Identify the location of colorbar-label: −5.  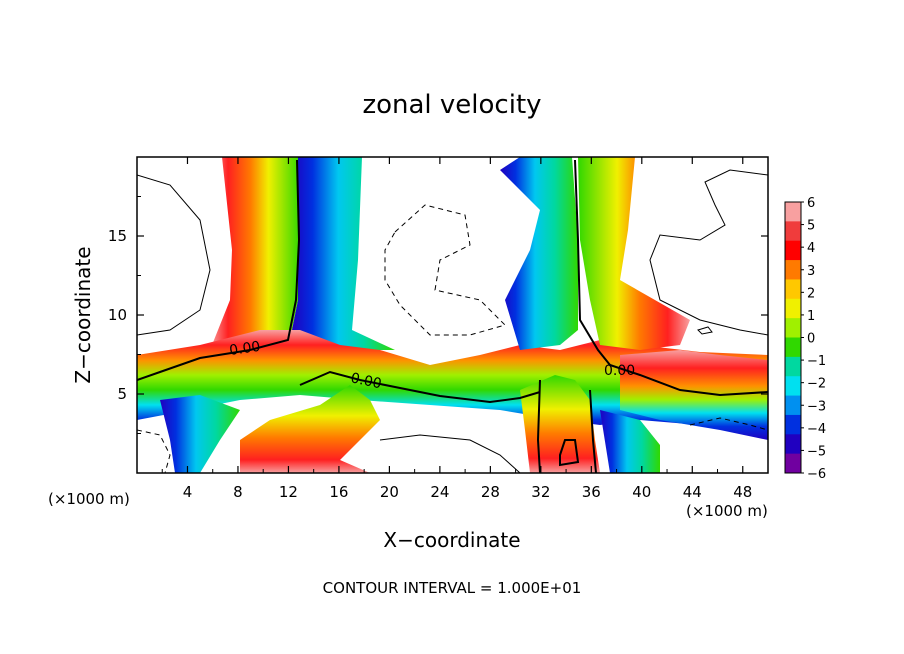
(816, 451).